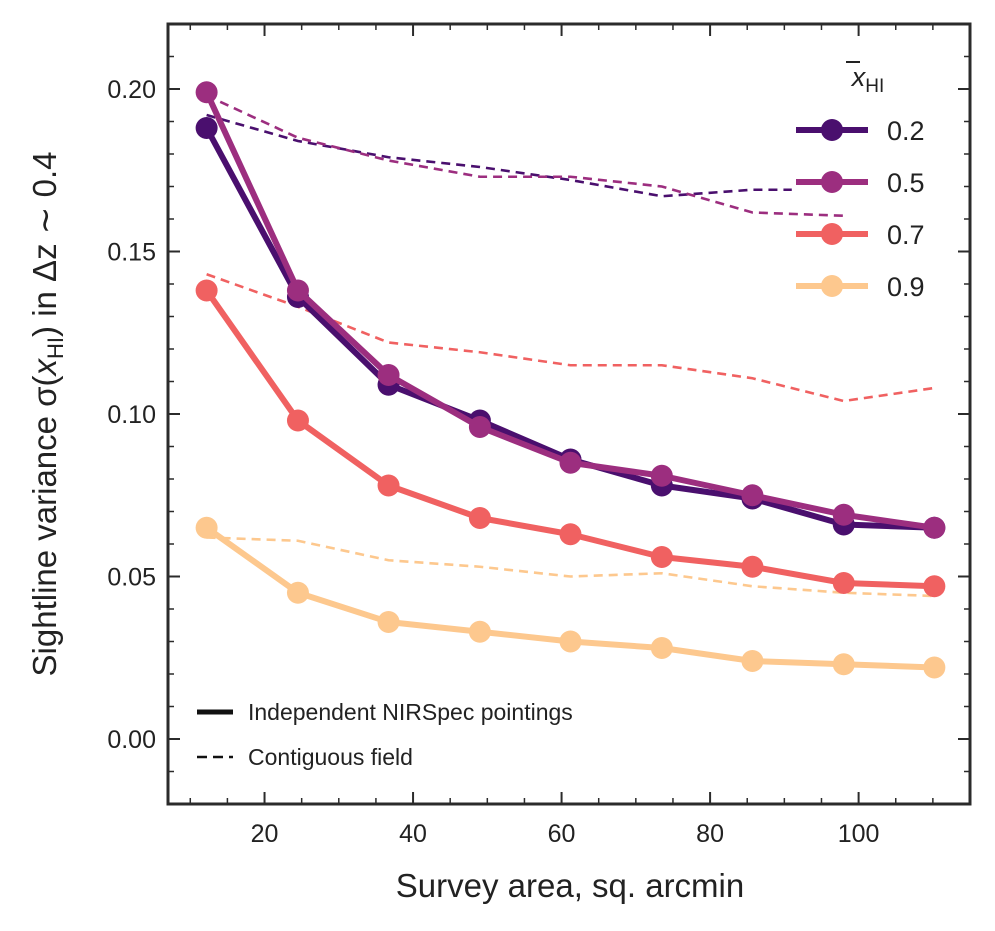 Image resolution: width=995 pixels, height=931 pixels. What do you see at coordinates (906, 287) in the screenshot?
I see `legend-label-0.9: 0.9` at bounding box center [906, 287].